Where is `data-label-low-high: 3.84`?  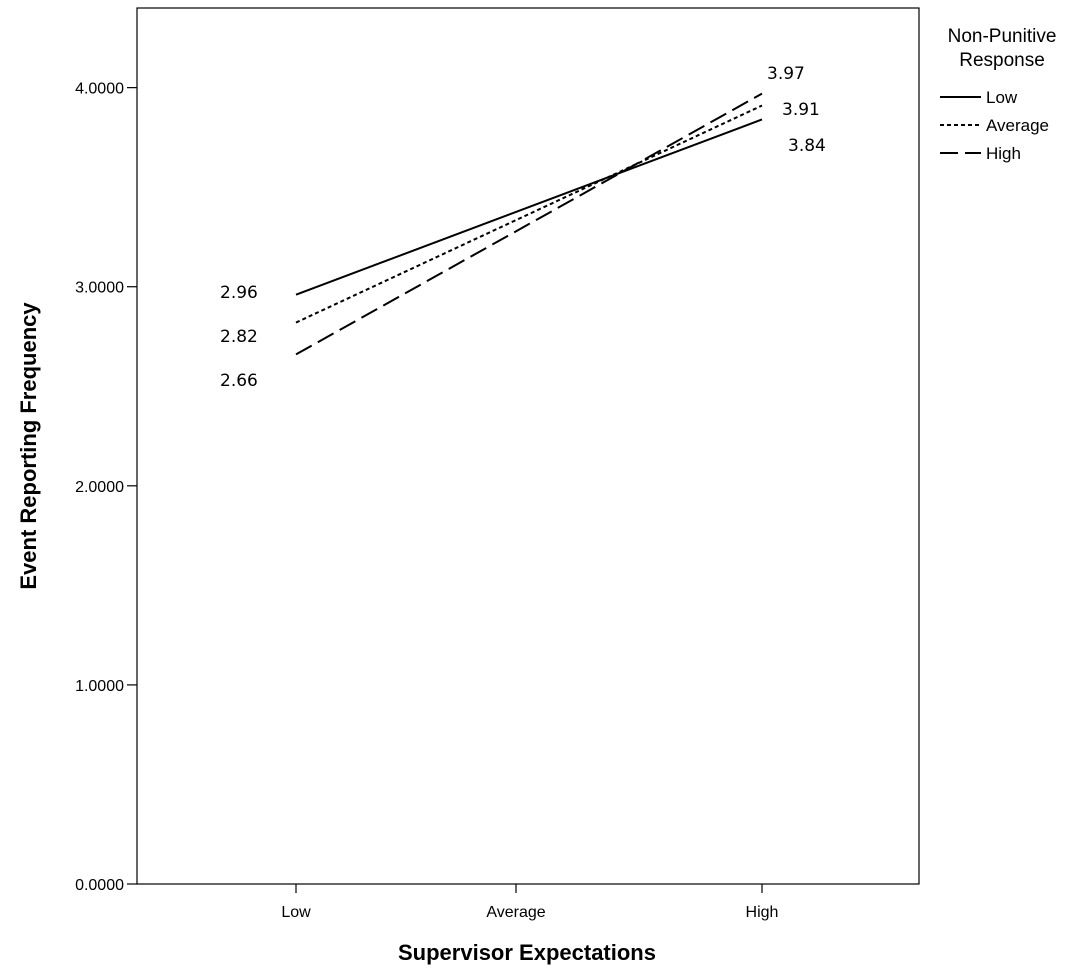
data-label-low-high: 3.84 is located at coordinates (807, 146).